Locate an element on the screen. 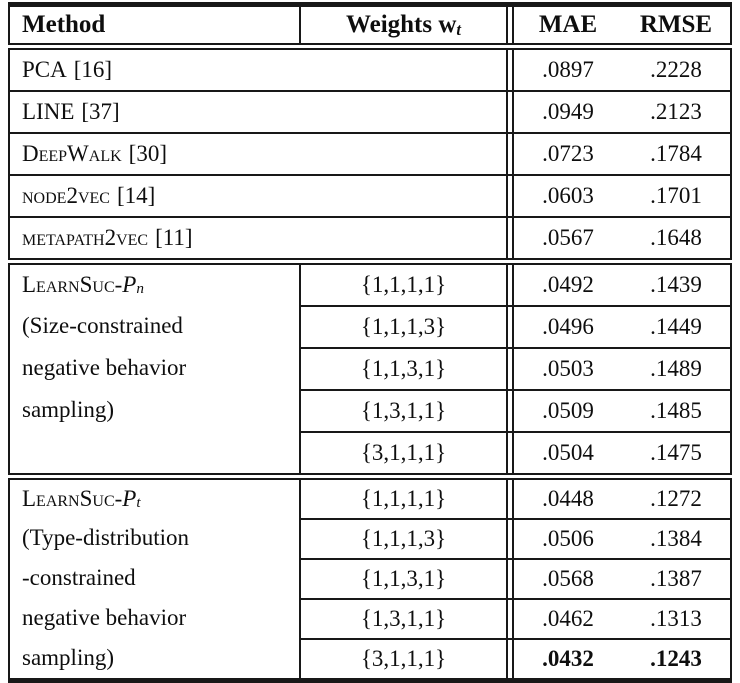  metrics-cell: .0509 .1485 is located at coordinates (622, 411).